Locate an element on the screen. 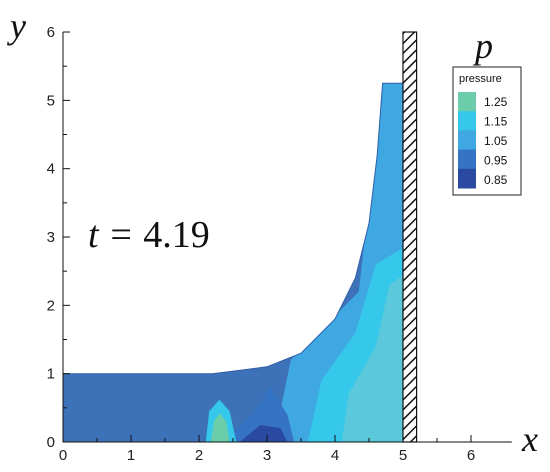 This screenshot has height=472, width=550. time-annotation: t = 4.19 is located at coordinates (149, 235).